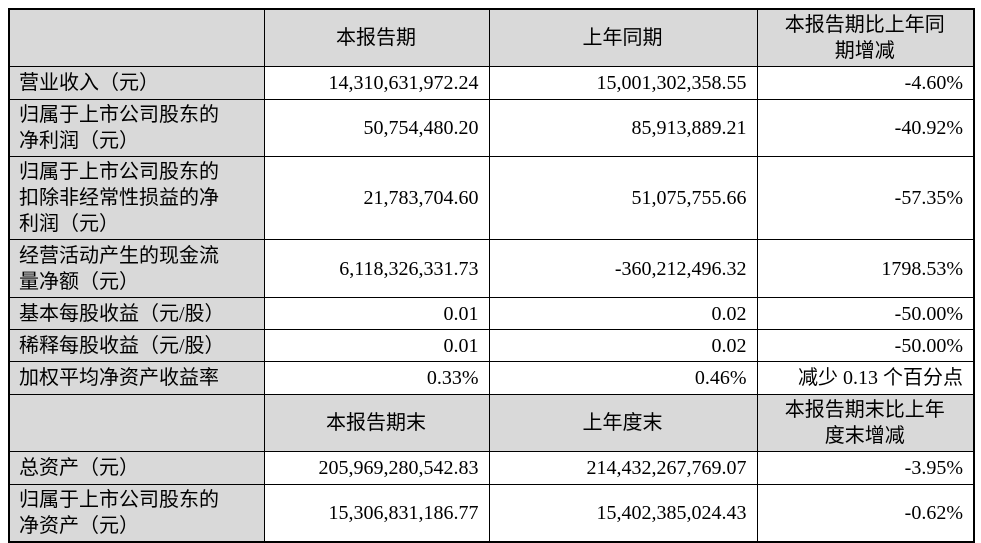  I want to click on current-period-cell: 14,310,631,972.24, so click(376, 83).